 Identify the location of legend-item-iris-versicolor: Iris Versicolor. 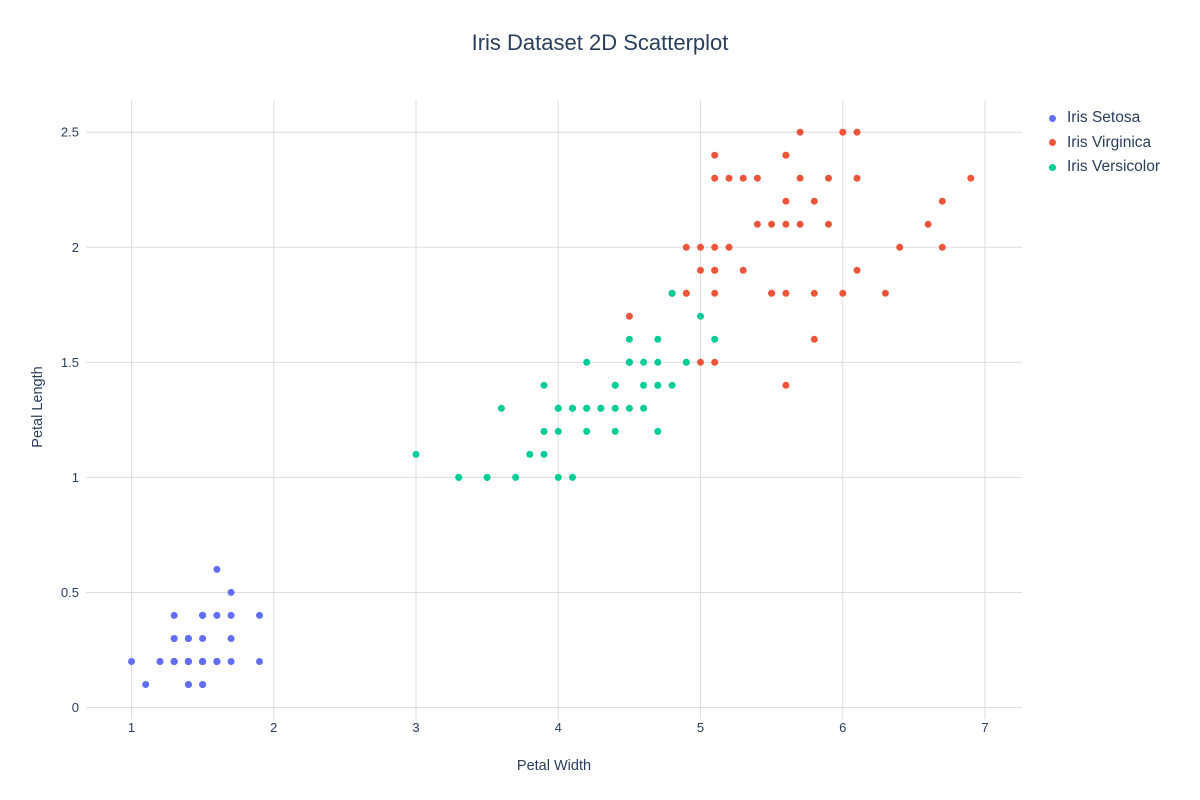
(1102, 167).